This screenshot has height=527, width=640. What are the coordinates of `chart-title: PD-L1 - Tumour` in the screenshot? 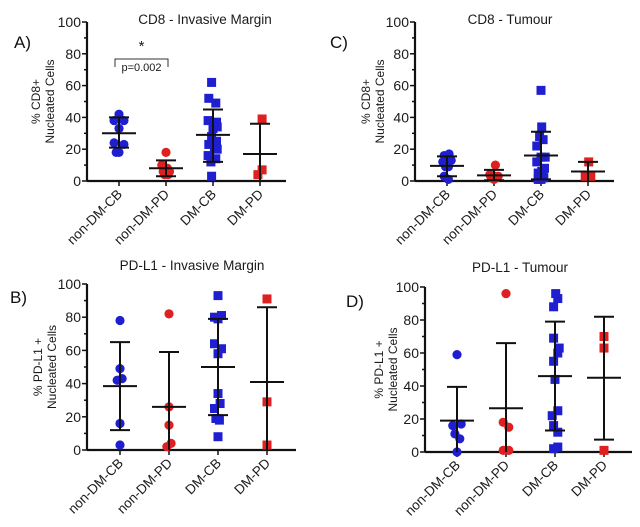 It's located at (520, 267).